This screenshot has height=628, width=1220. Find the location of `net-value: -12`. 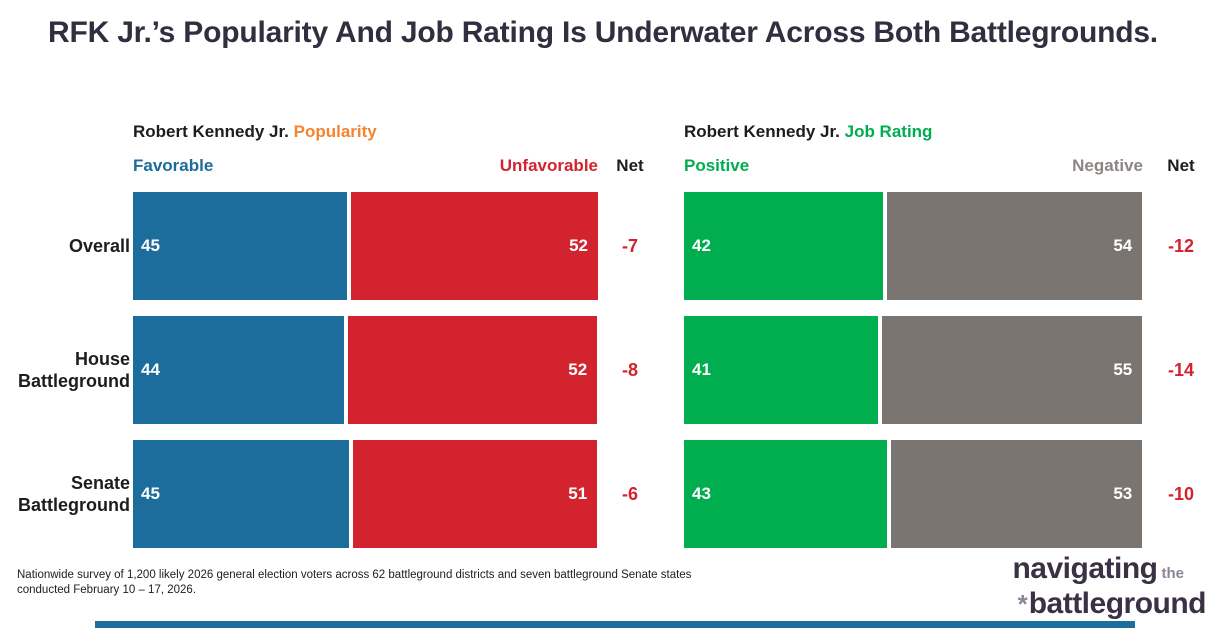

net-value: -12 is located at coordinates (1180, 245).